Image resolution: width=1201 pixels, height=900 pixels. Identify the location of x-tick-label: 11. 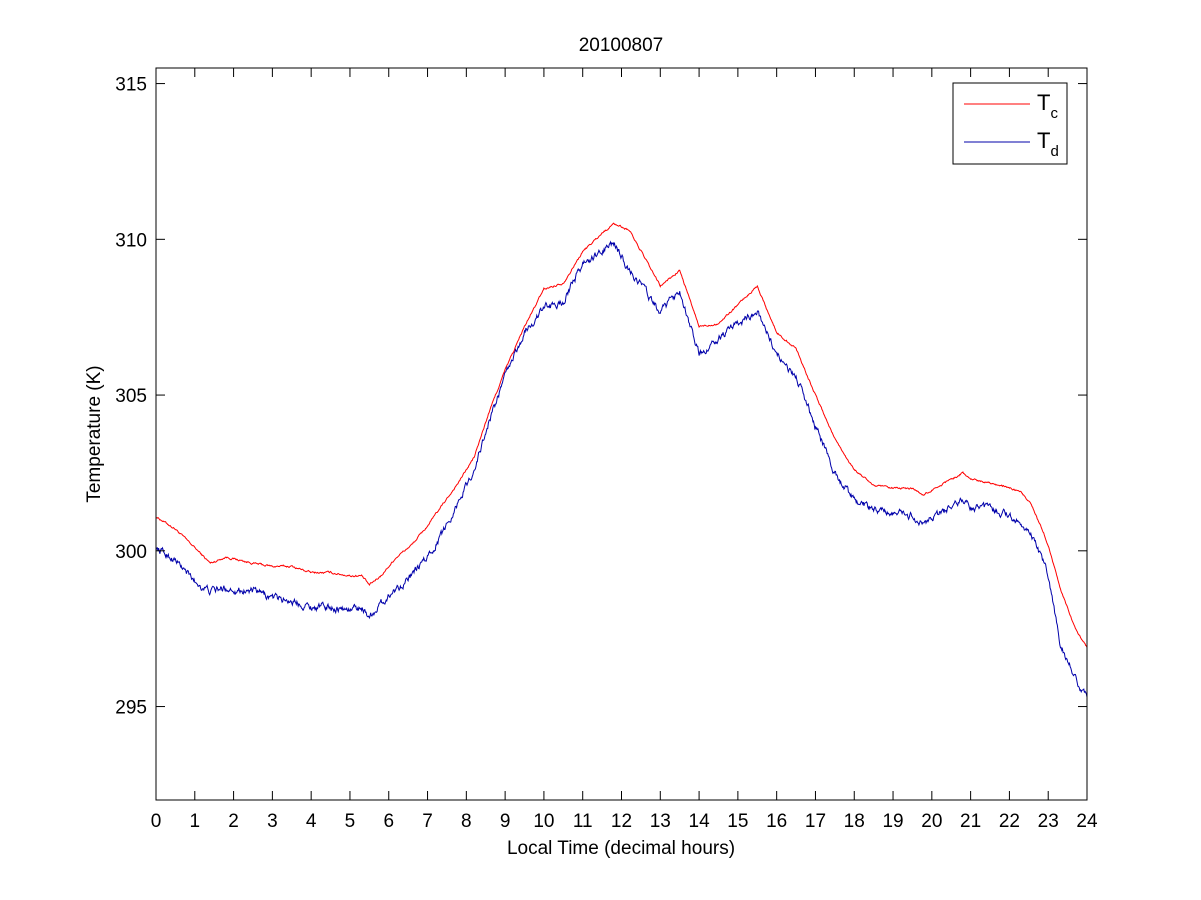
(583, 821).